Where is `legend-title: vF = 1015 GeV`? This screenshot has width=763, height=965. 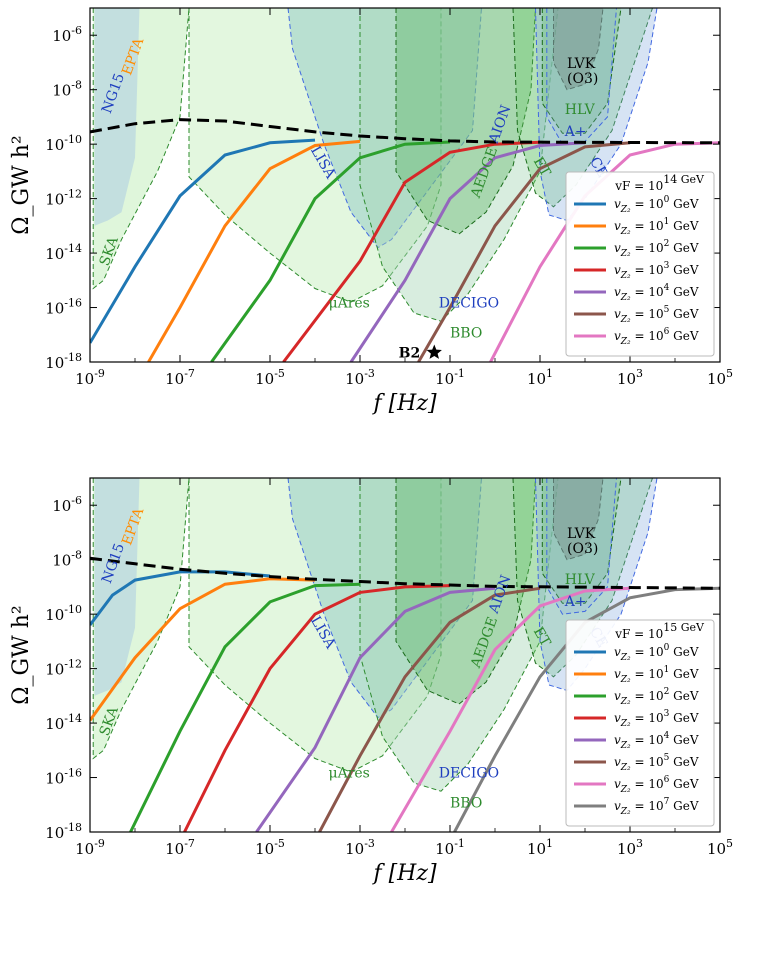 legend-title: vF = 1015 GeV is located at coordinates (659, 631).